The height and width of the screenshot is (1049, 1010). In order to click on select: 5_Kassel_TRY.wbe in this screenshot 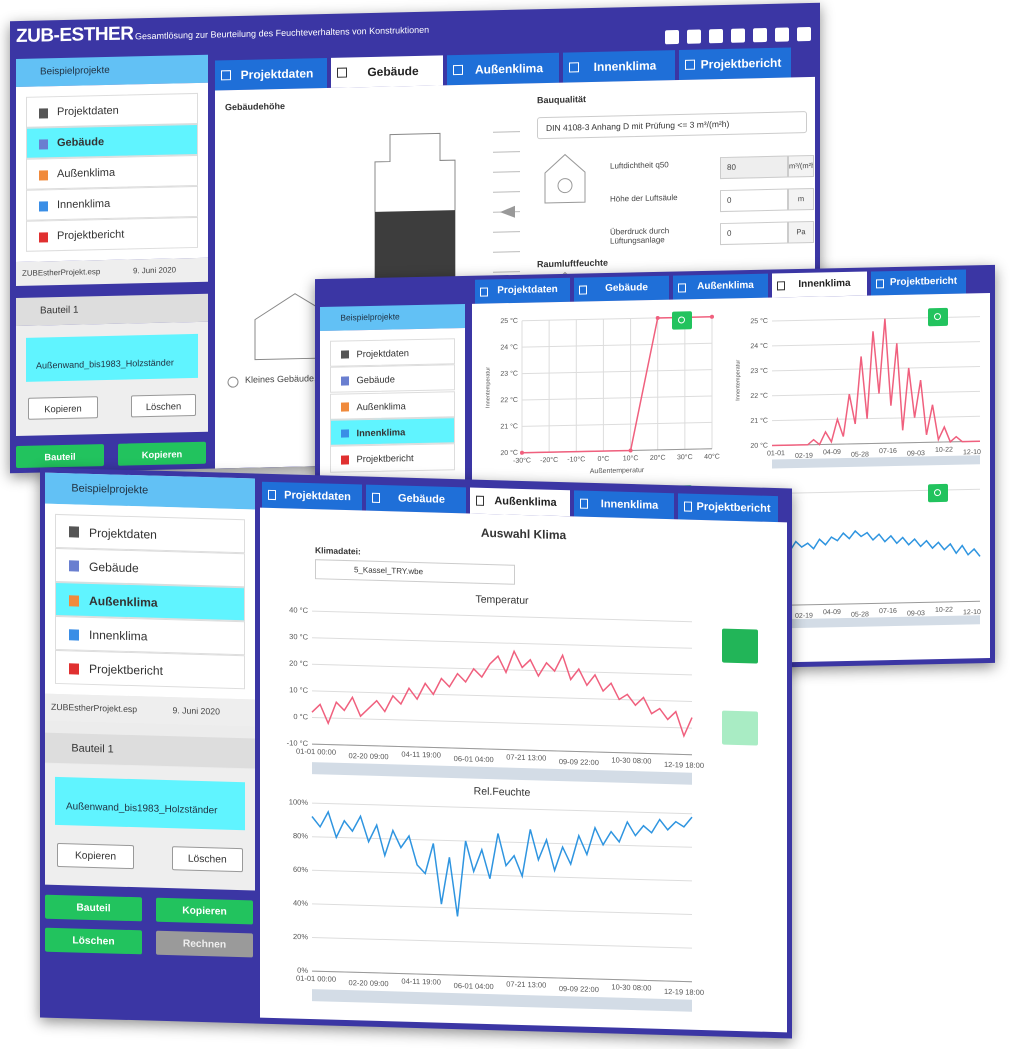, I will do `click(415, 572)`.